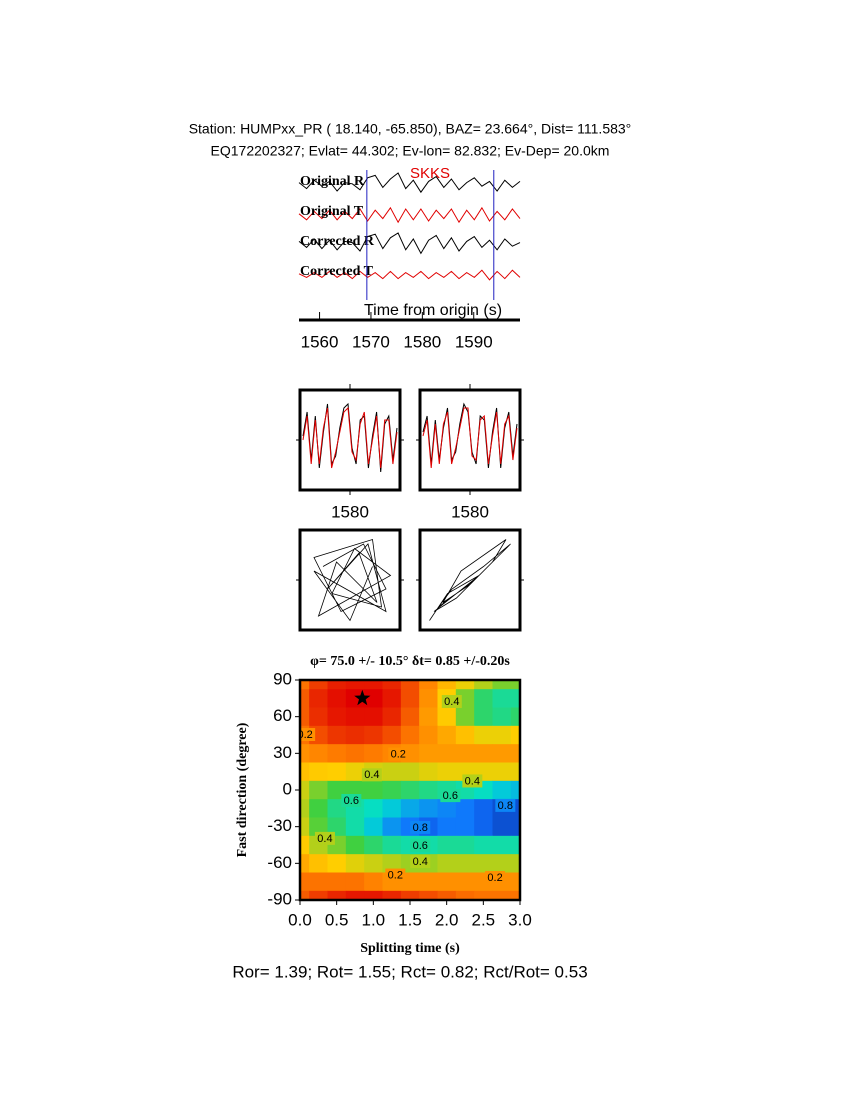 Image resolution: width=850 pixels, height=1100 pixels. Describe the element at coordinates (337, 271) in the screenshot. I see `trace-label: Corrected T` at that location.